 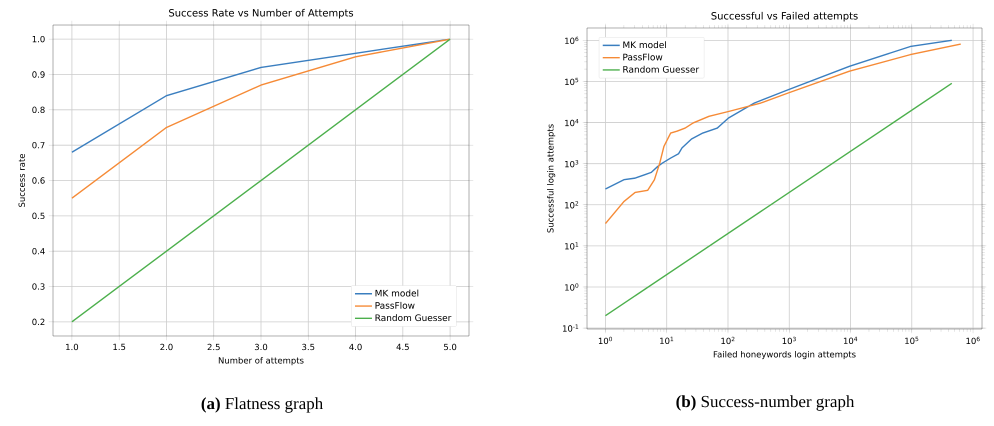 What do you see at coordinates (38, 180) in the screenshot?
I see `y-tick-label: 0.6` at bounding box center [38, 180].